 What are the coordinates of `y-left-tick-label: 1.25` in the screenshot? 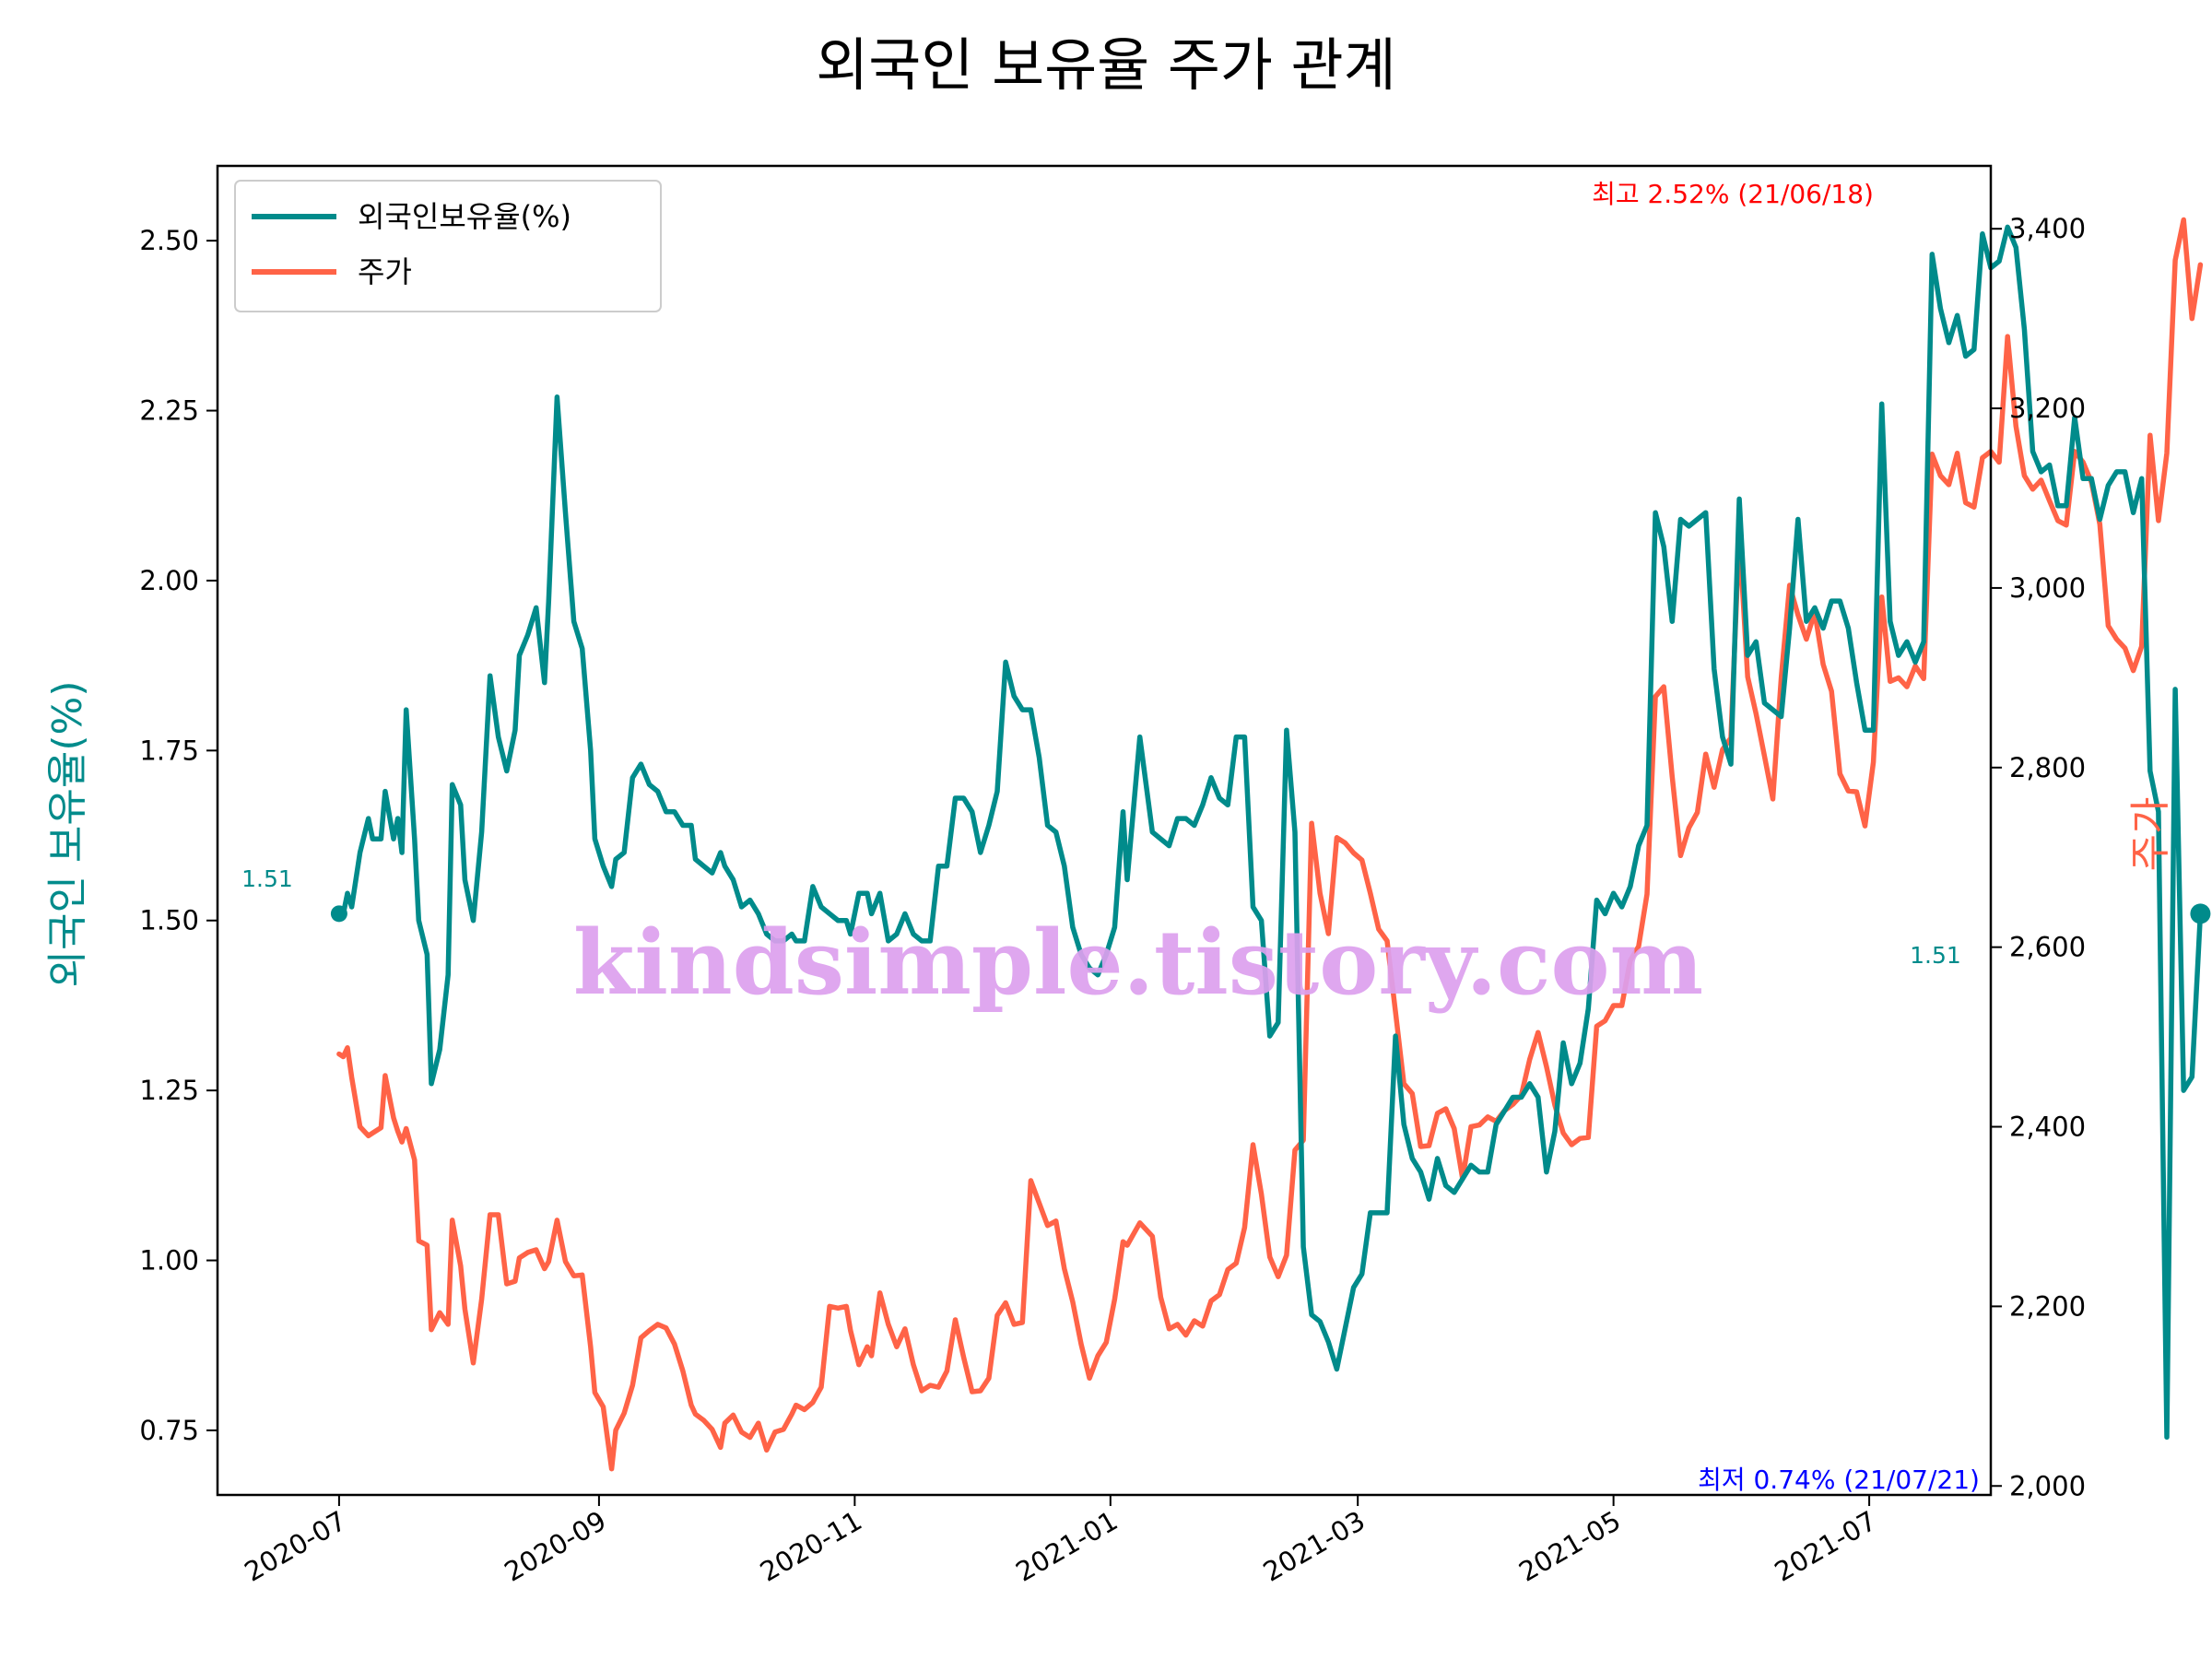 It's located at (169, 1090).